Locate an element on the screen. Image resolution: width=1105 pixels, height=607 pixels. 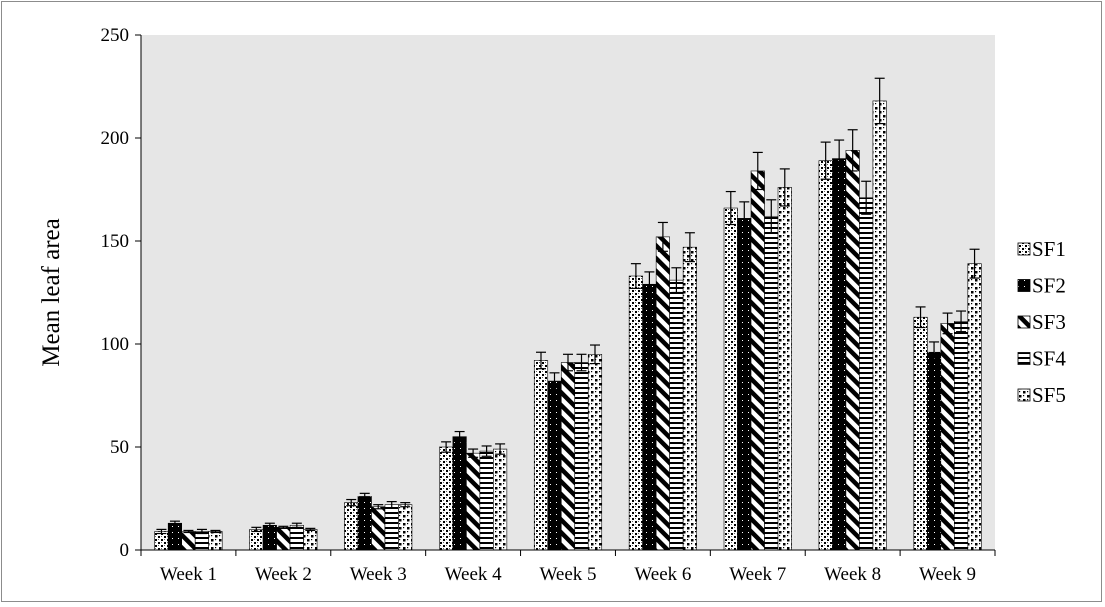
legend-item-sf2: SF2 is located at coordinates (1041, 286).